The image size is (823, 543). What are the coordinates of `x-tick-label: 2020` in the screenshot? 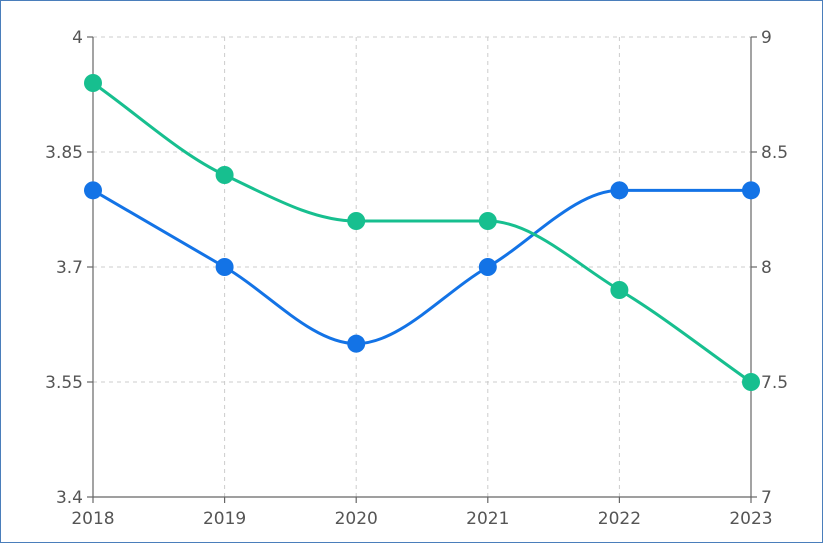 It's located at (356, 519).